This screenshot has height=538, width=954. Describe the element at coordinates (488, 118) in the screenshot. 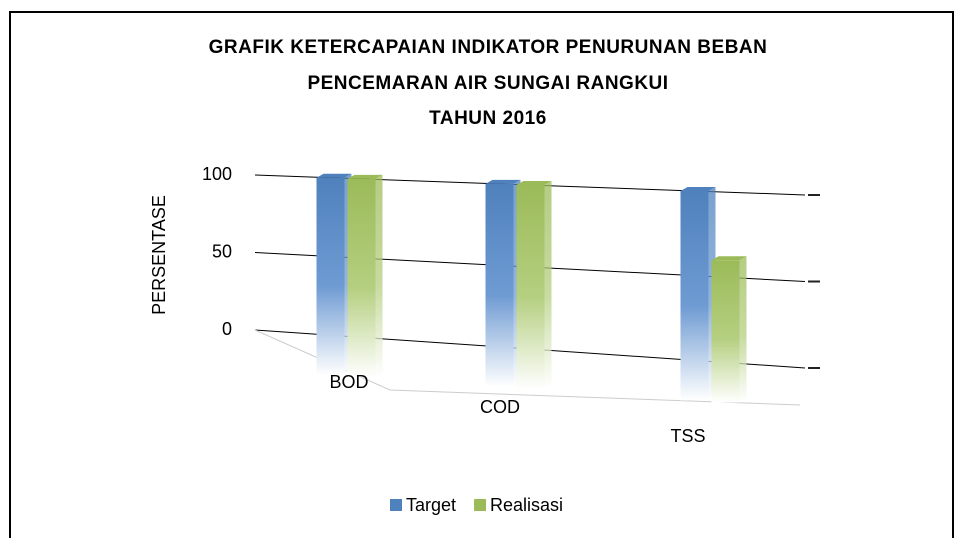

I see `chart-title: TAHUN 2016` at that location.